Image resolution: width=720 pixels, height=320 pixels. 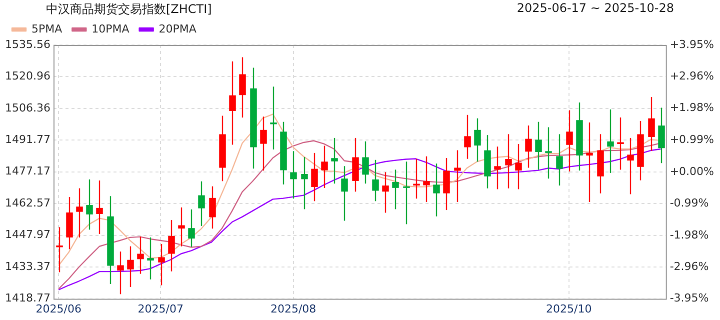 I want to click on y-tick-label: 1477.17, so click(x=27, y=171).